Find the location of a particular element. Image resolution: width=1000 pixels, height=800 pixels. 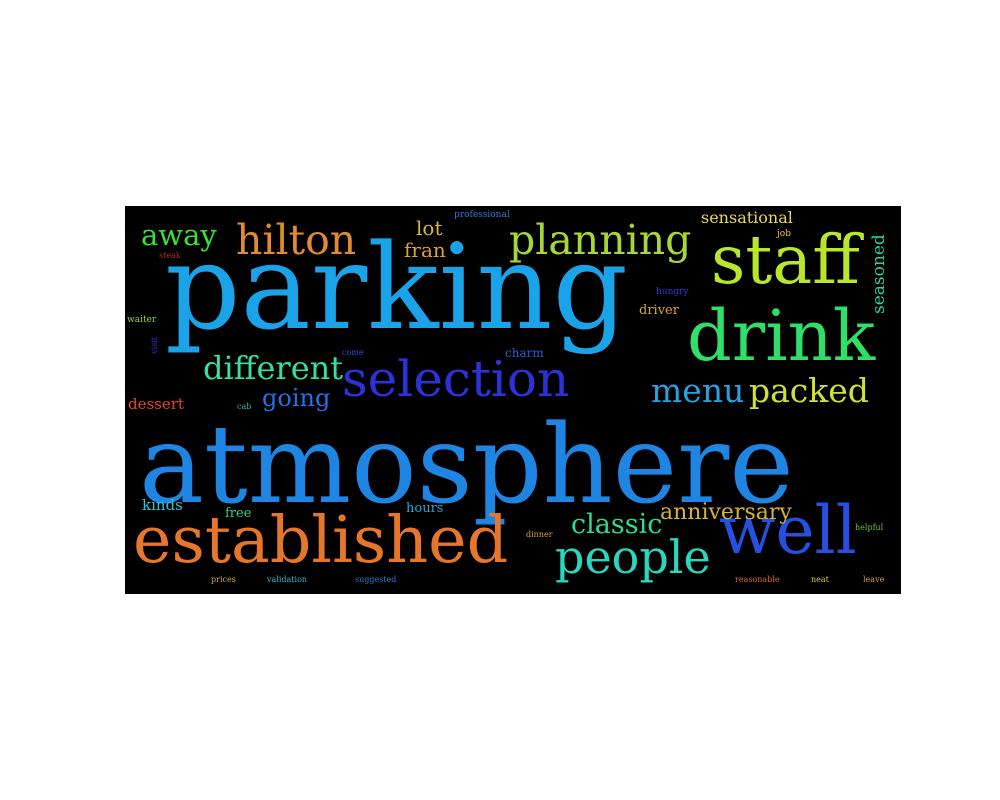

word-helpful: helpful is located at coordinates (869, 527).